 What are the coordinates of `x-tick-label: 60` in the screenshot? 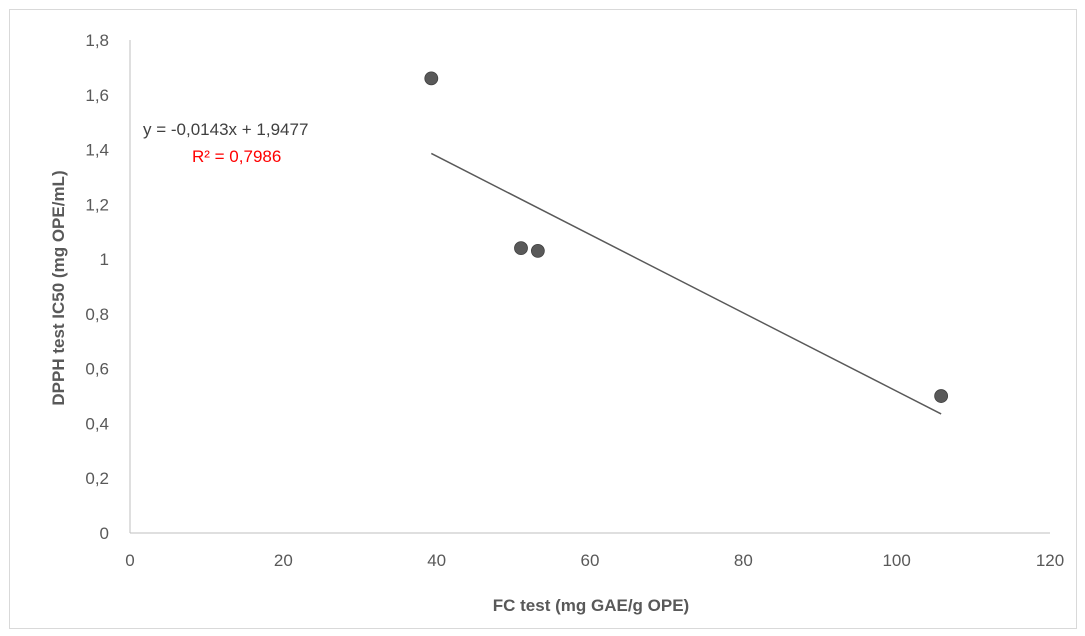 It's located at (590, 560).